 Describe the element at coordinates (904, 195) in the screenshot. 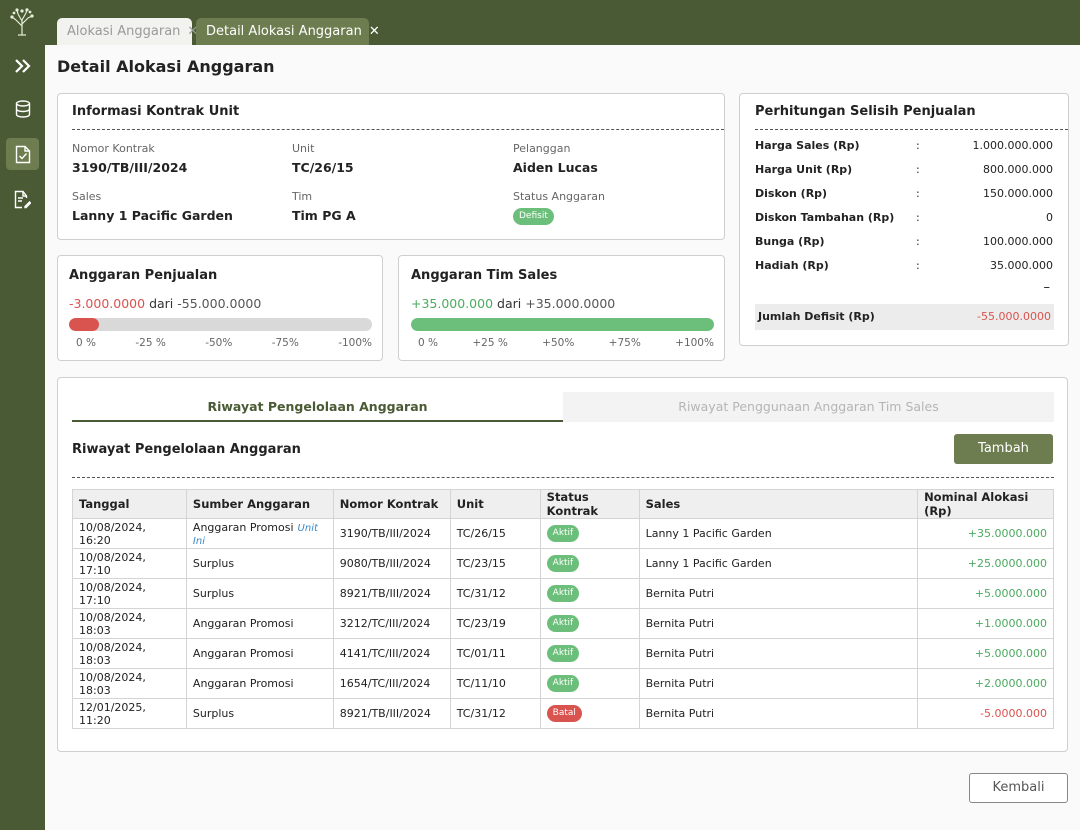

I see `calc-row: Diskon (Rp): 150.000.000` at that location.